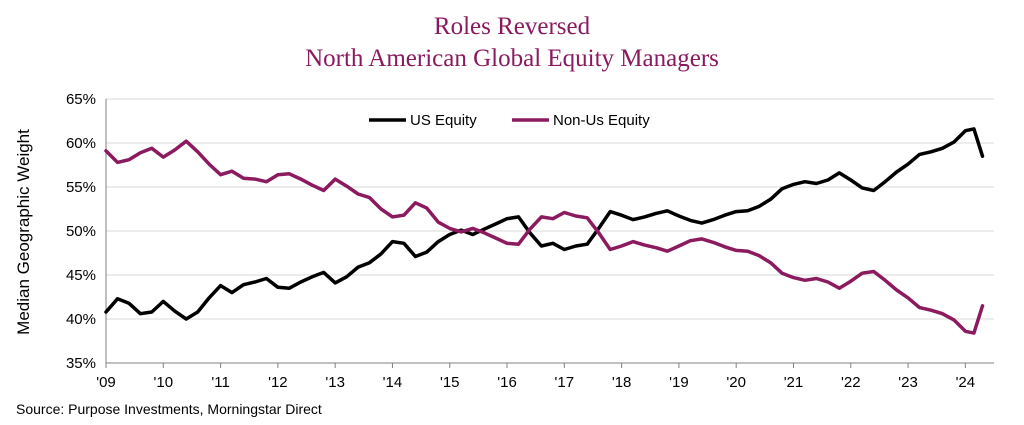 The image size is (1024, 425). What do you see at coordinates (450, 382) in the screenshot?
I see `x-tick-label: '15` at bounding box center [450, 382].